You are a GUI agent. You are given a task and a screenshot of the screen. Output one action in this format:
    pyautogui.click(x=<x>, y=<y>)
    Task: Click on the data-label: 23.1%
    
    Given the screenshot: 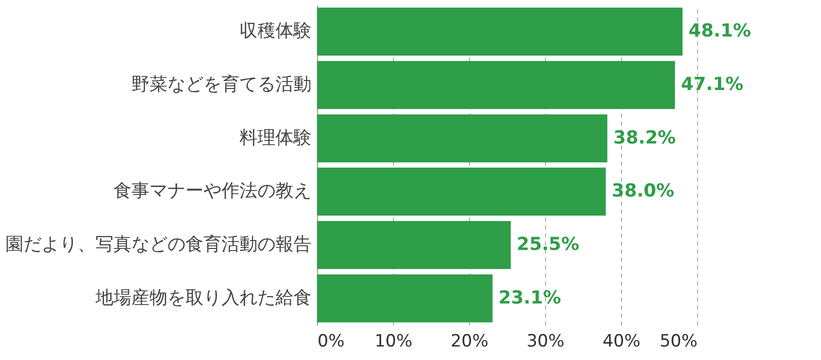 What is the action you would take?
    pyautogui.click(x=530, y=297)
    